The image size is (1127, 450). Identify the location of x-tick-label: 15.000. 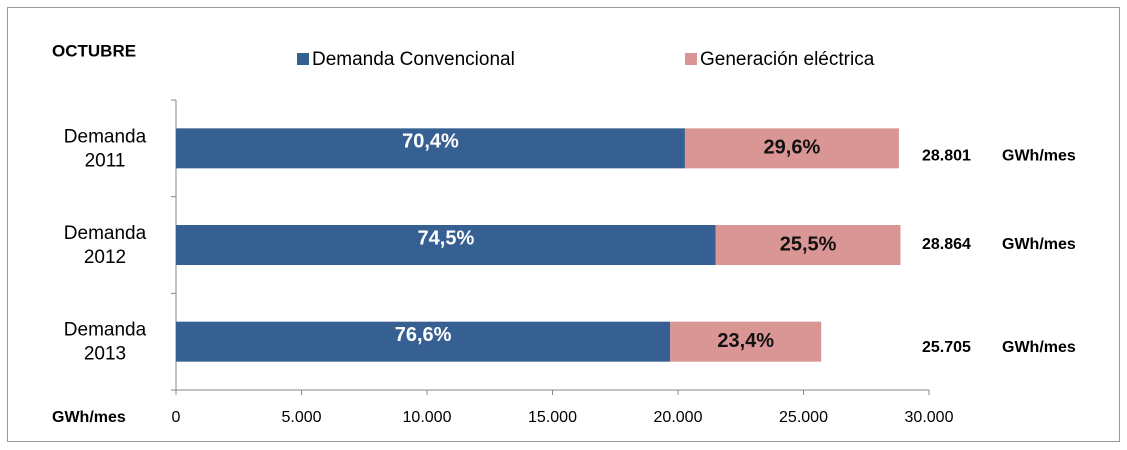
(552, 417).